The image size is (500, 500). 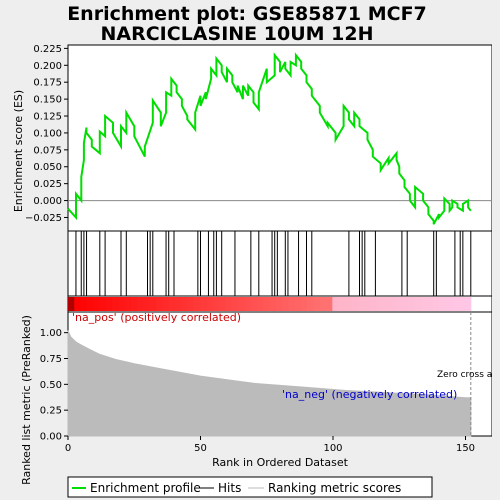 What do you see at coordinates (468, 375) in the screenshot?
I see `zero-cross-label: Zero cross at 152` at bounding box center [468, 375].